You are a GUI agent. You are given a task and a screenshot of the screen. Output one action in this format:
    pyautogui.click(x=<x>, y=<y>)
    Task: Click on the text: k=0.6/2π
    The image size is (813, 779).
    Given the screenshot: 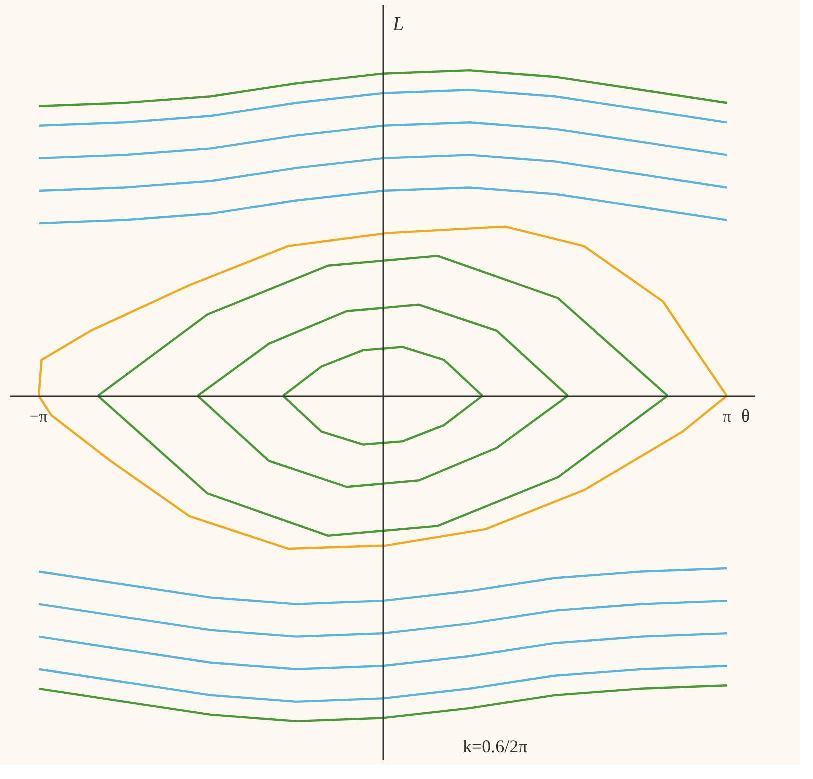 What is the action you would take?
    pyautogui.click(x=495, y=746)
    